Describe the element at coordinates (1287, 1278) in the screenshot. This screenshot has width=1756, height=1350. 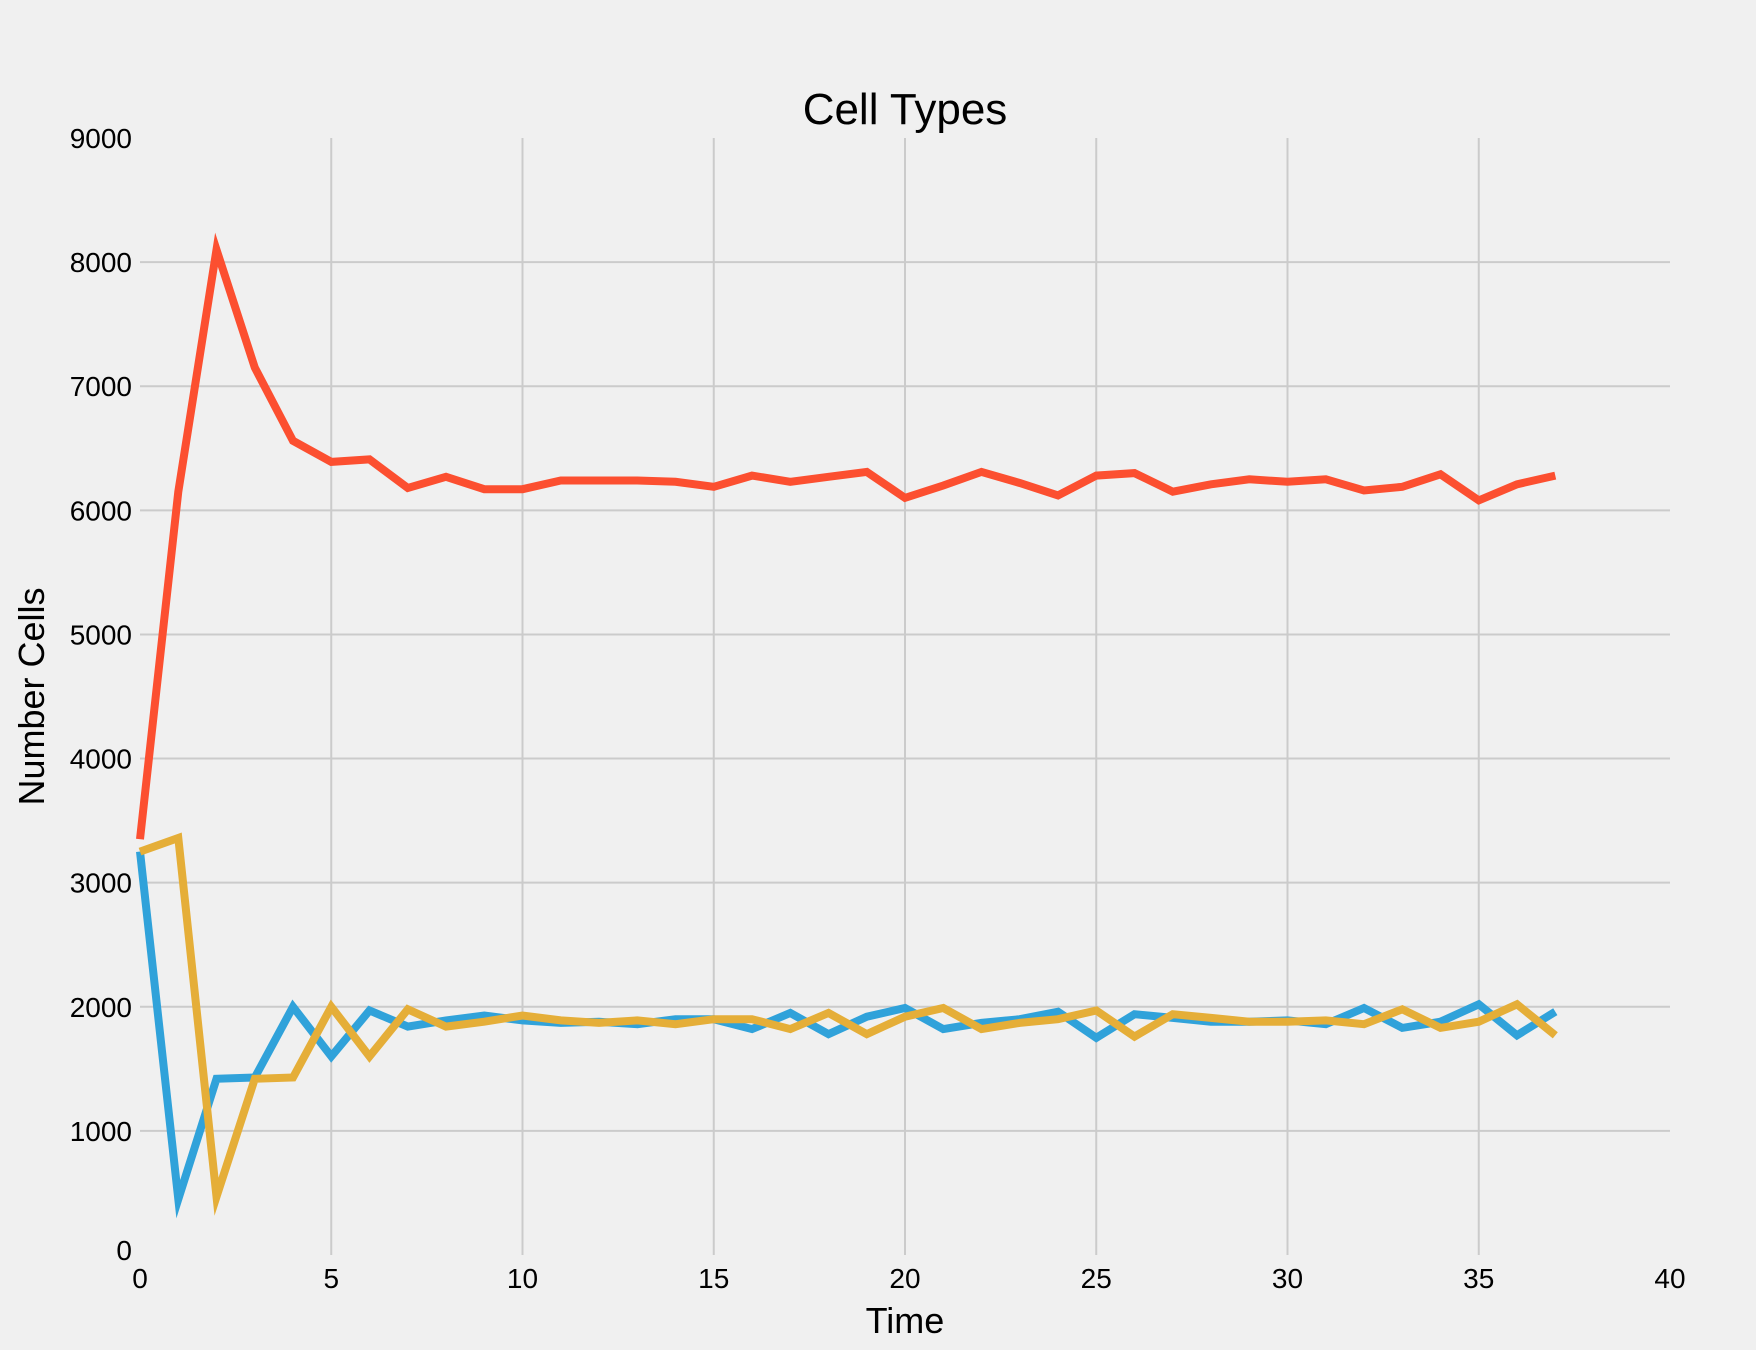
I see `x-tick-label: 30` at that location.